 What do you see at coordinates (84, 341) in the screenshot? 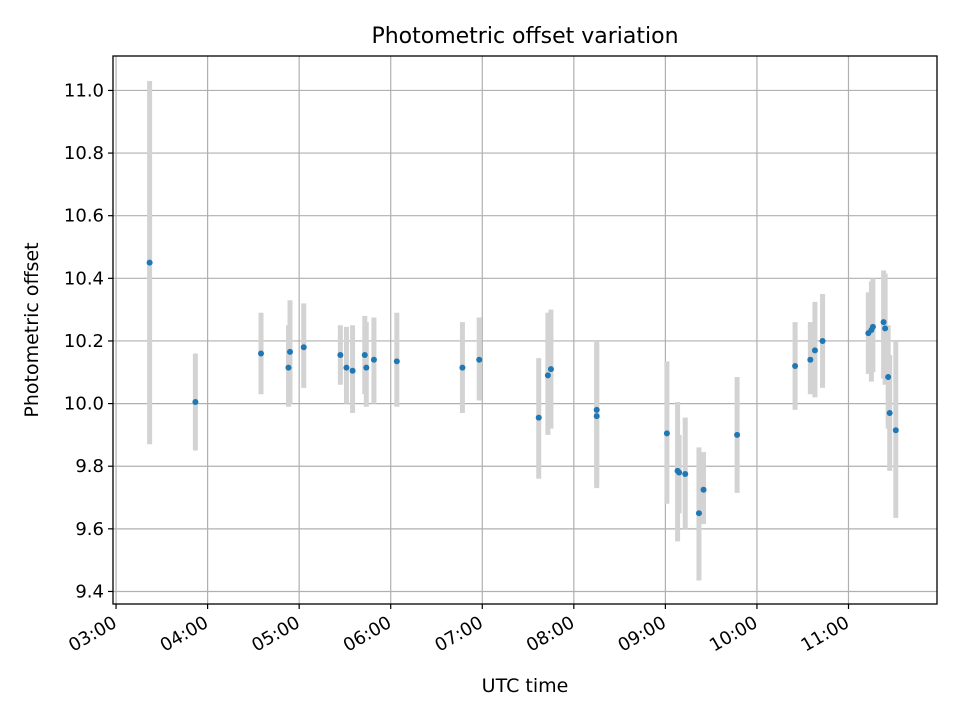
I see `y-tick-label: 10.2` at bounding box center [84, 341].